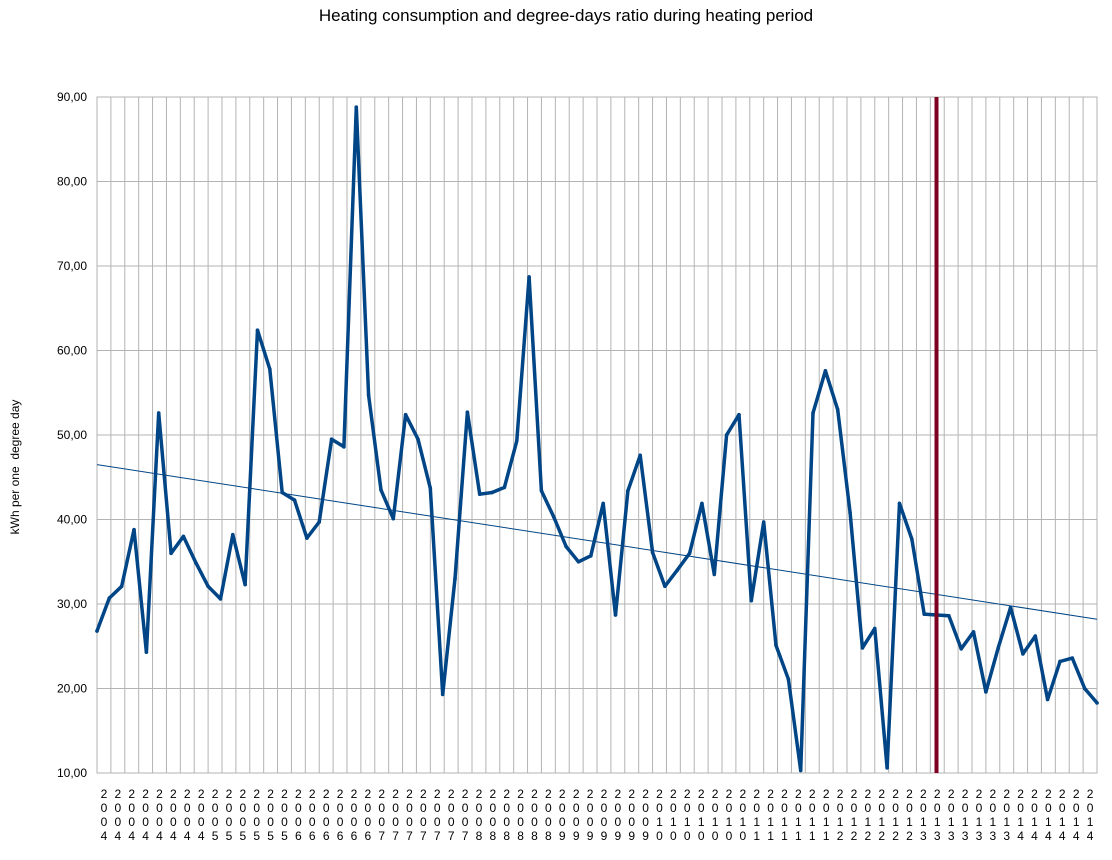  I want to click on y-tick-label: 20,00, so click(72, 689).